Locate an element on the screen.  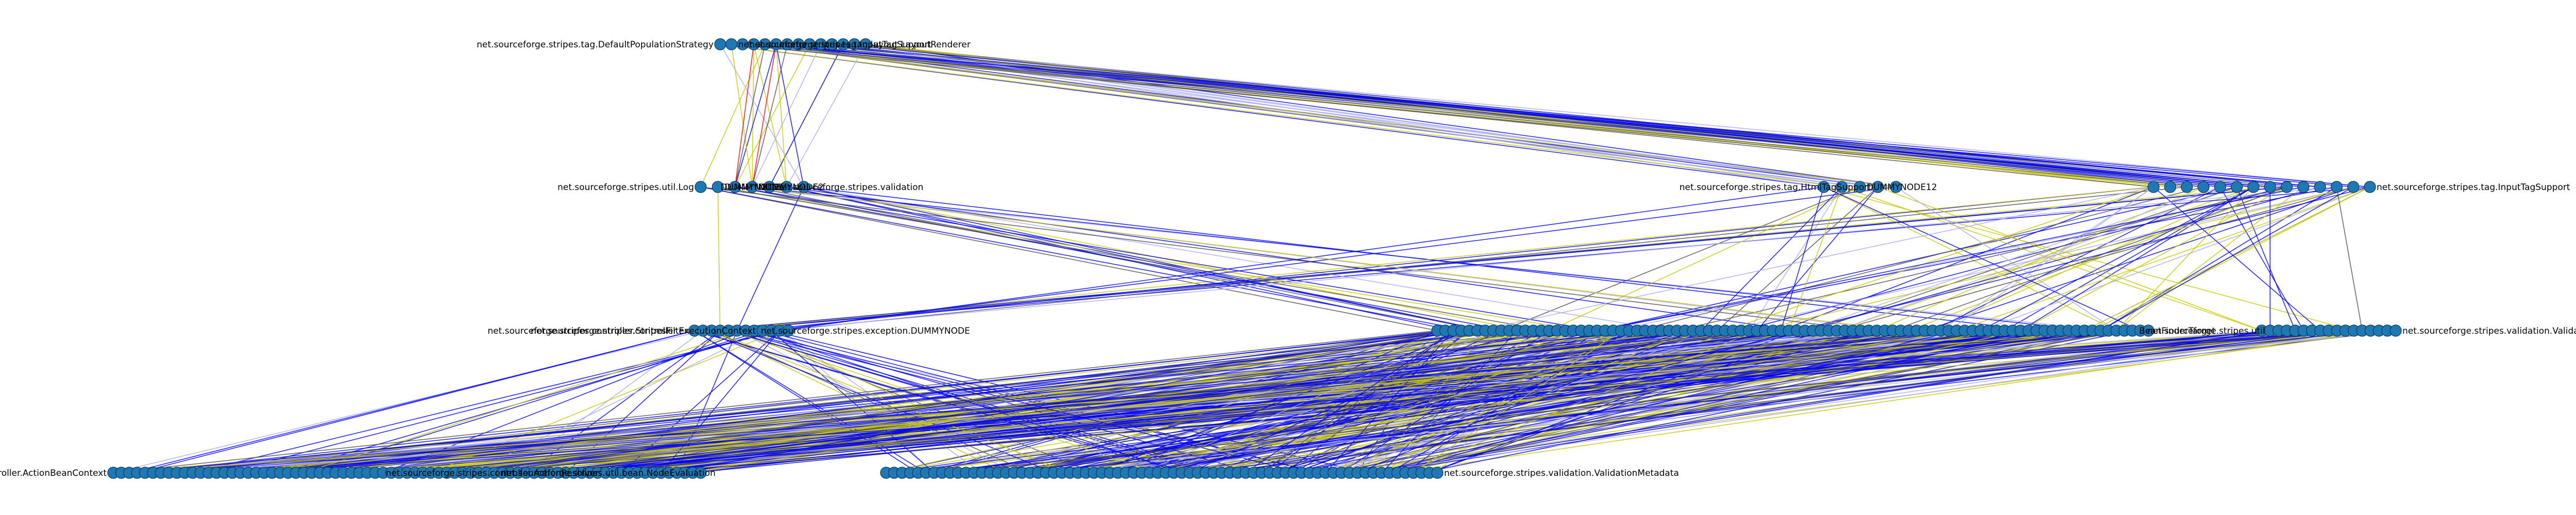
node-label: net.sourceforge.stripes.validation is located at coordinates (849, 188).